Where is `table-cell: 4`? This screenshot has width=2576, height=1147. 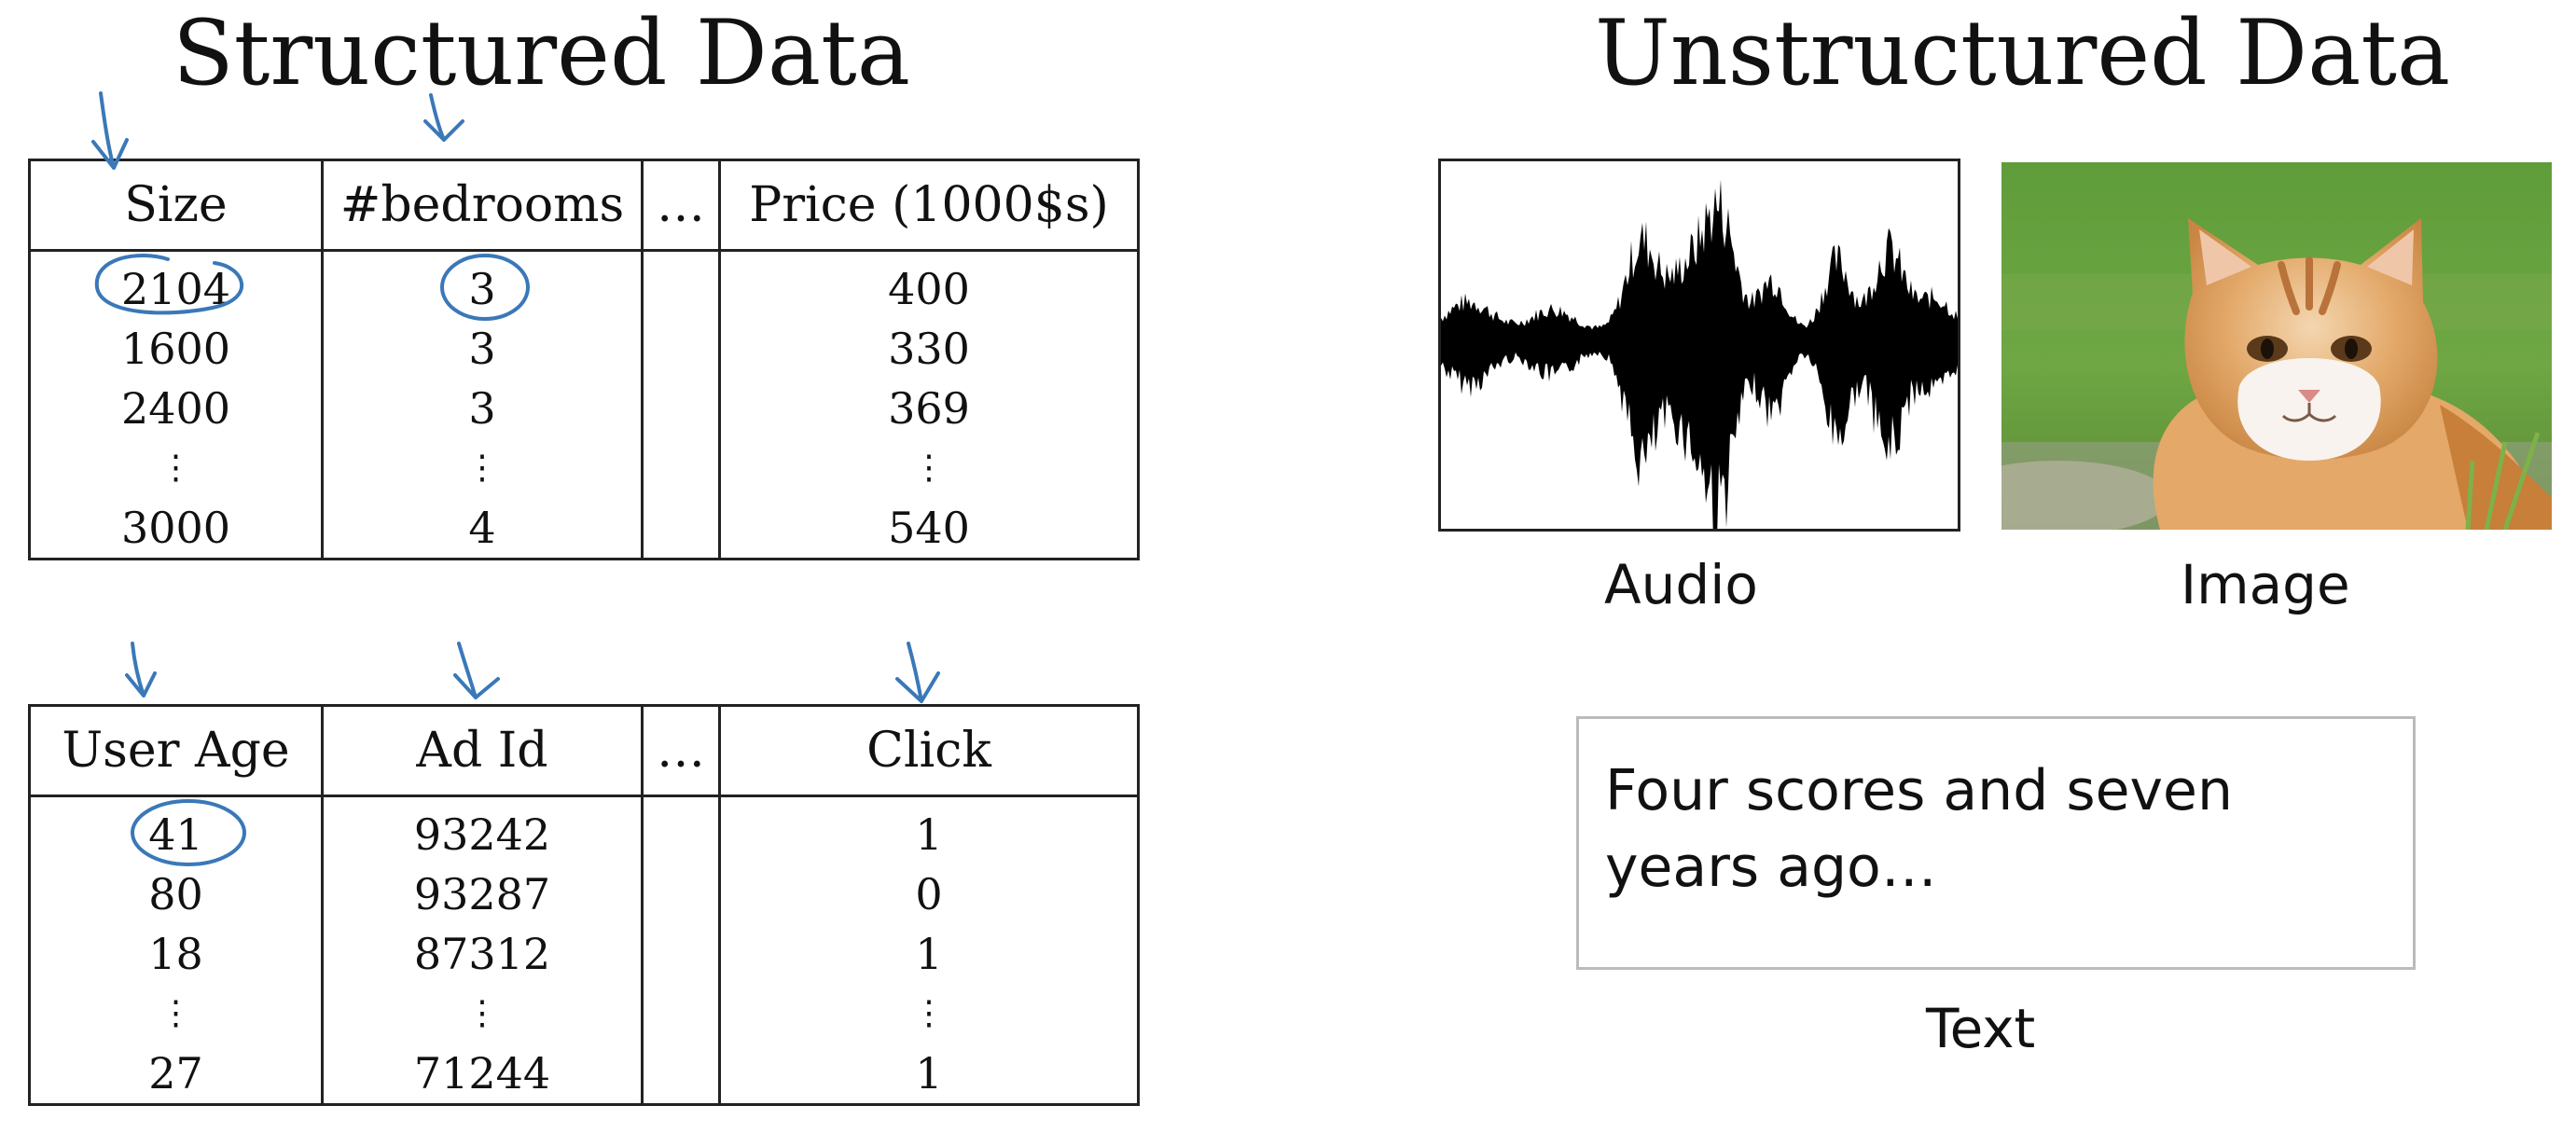
table-cell: 4 is located at coordinates (482, 529).